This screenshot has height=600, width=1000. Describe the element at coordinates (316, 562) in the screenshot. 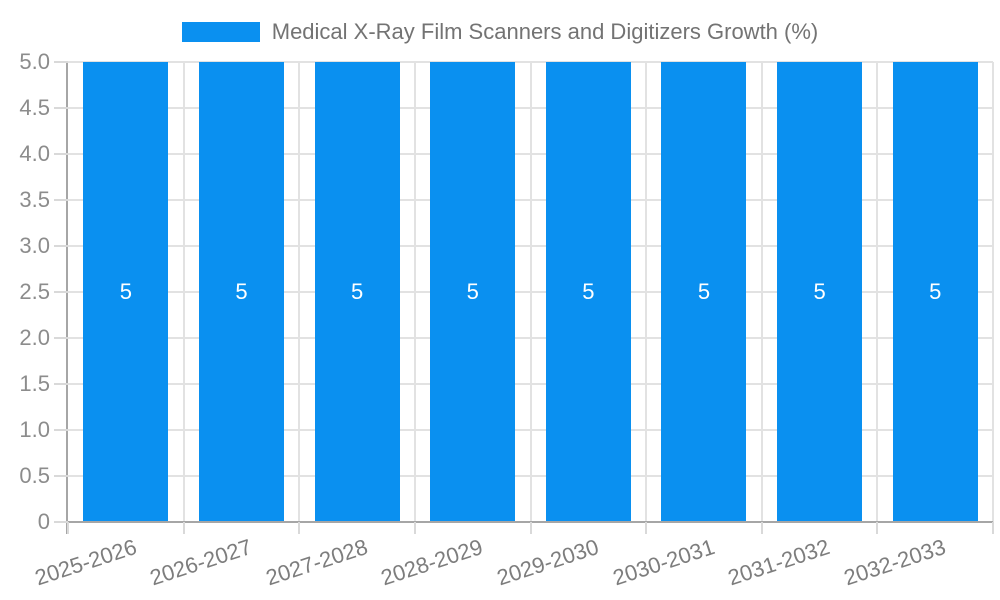

I see `x-tick-label: 2027-2028` at that location.